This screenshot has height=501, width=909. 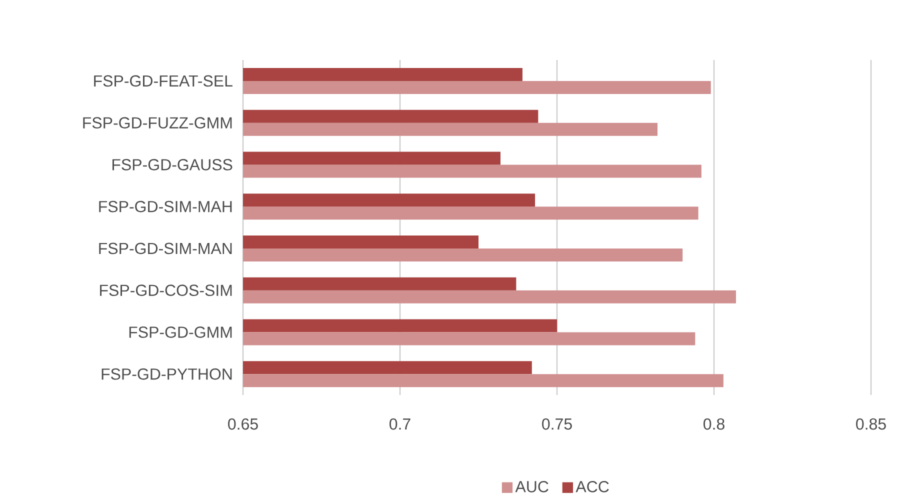 I want to click on y-tick-label: FSP-GD-COS-SIM, so click(x=166, y=290).